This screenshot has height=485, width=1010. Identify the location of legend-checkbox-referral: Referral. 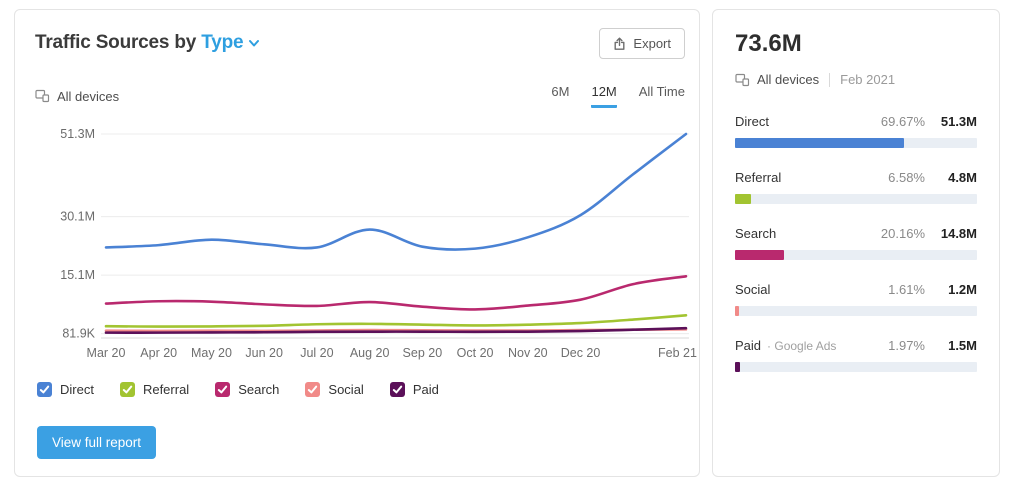
(154, 389).